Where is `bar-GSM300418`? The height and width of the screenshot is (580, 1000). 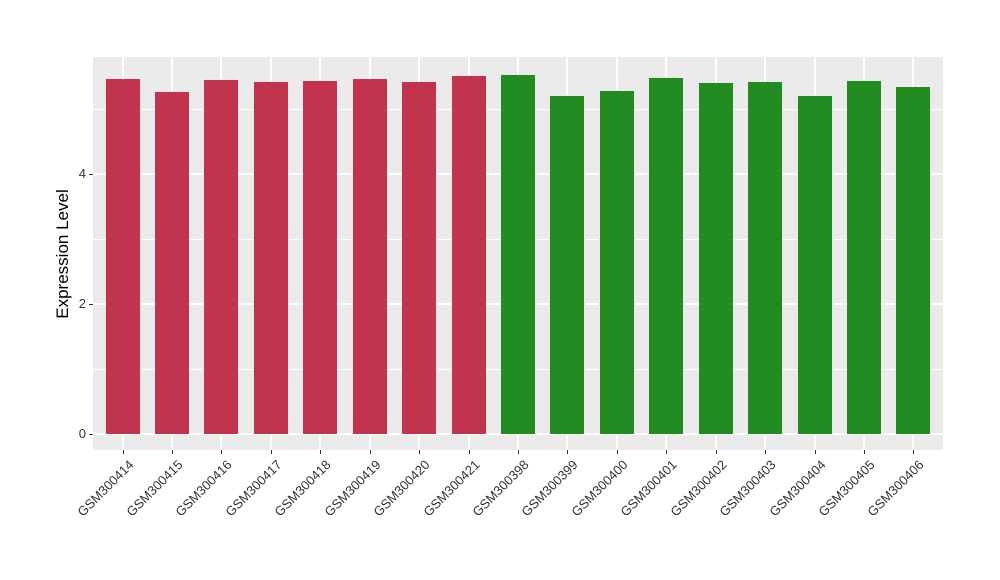 bar-GSM300418 is located at coordinates (320, 257).